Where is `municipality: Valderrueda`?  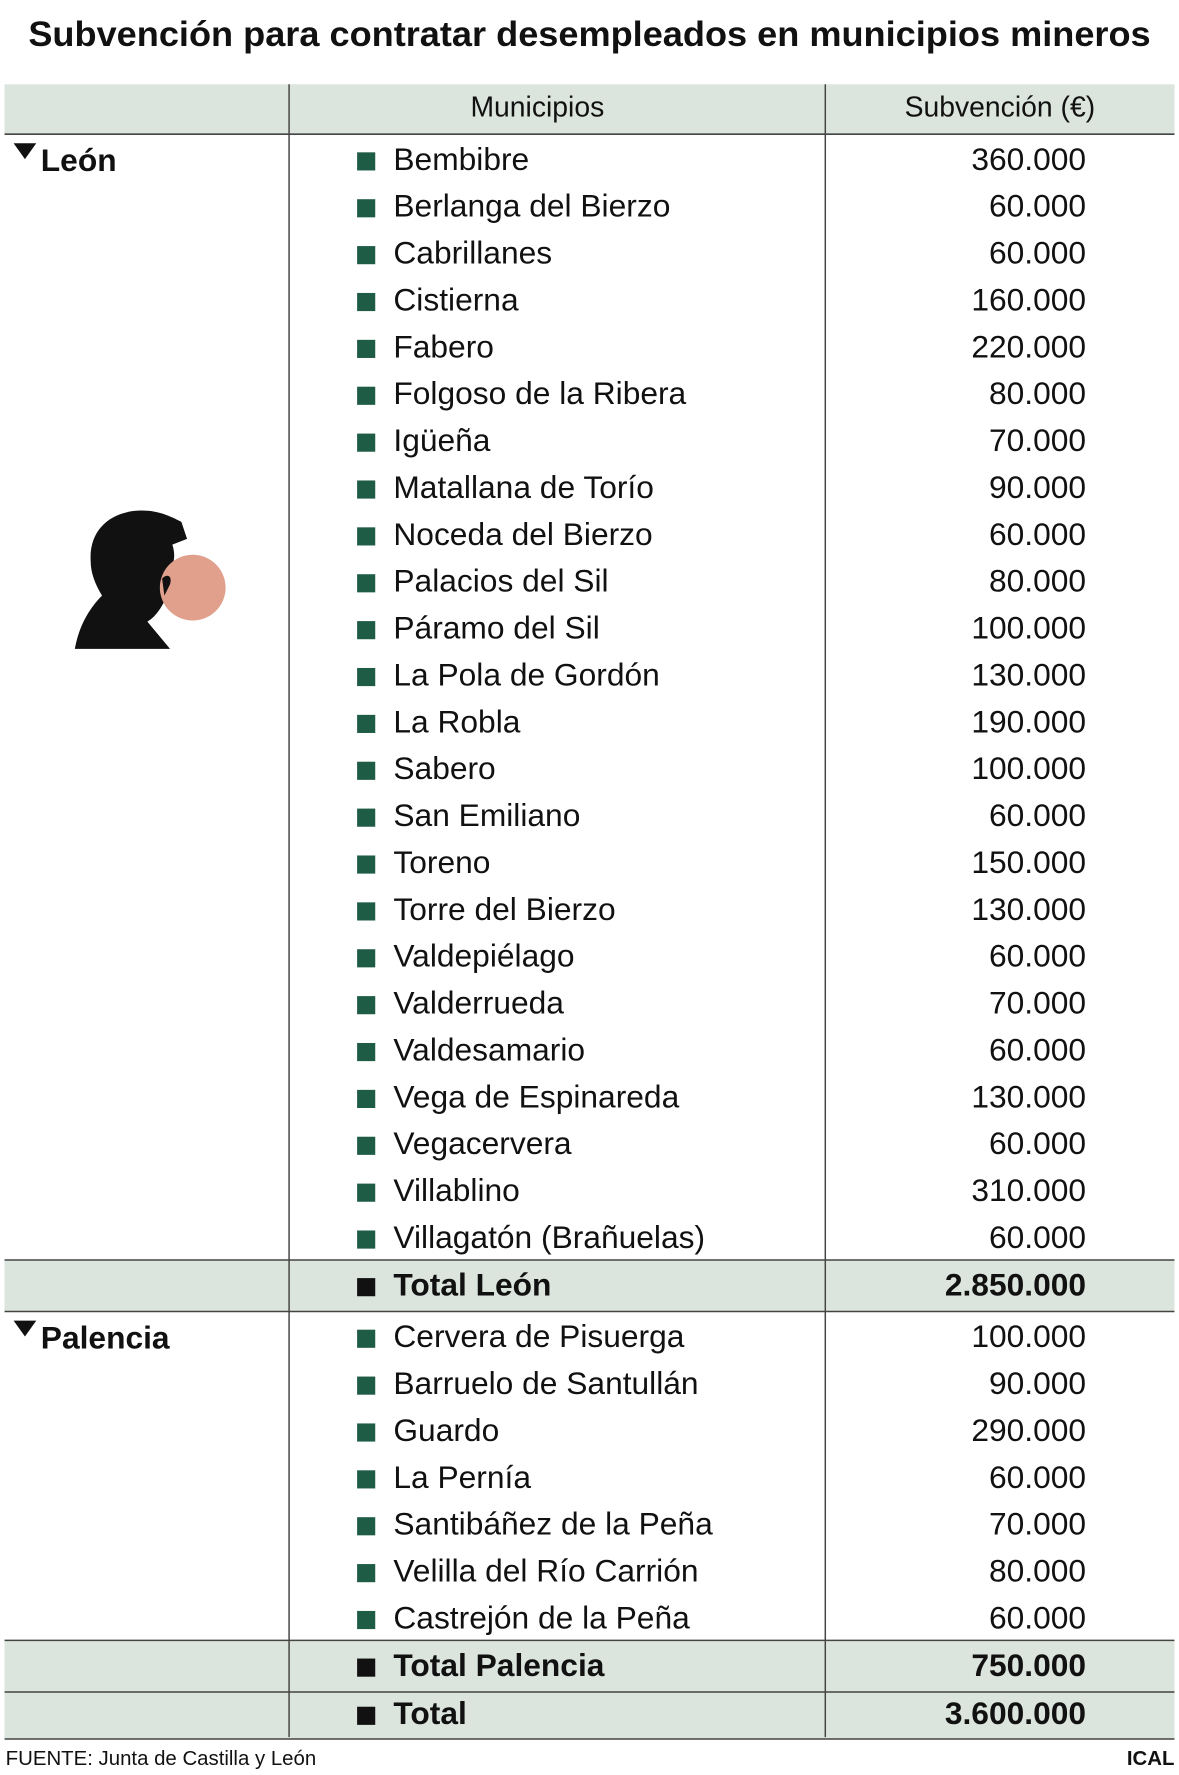
municipality: Valderrueda is located at coordinates (478, 1003).